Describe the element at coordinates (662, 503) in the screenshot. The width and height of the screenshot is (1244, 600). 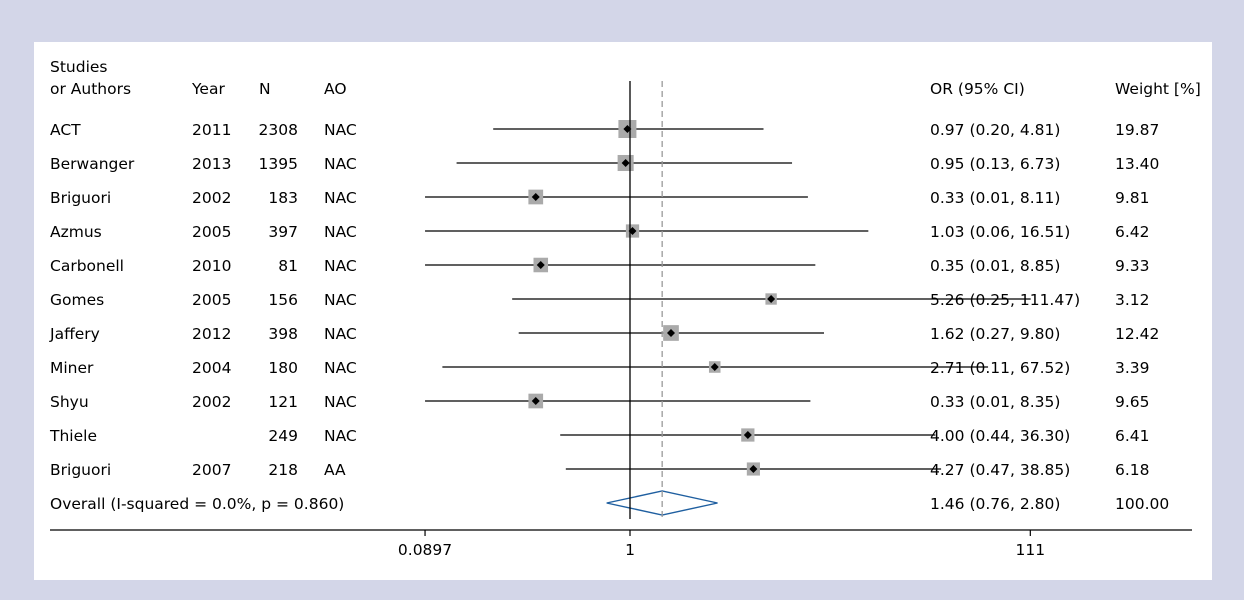
I see `overall-diamond` at that location.